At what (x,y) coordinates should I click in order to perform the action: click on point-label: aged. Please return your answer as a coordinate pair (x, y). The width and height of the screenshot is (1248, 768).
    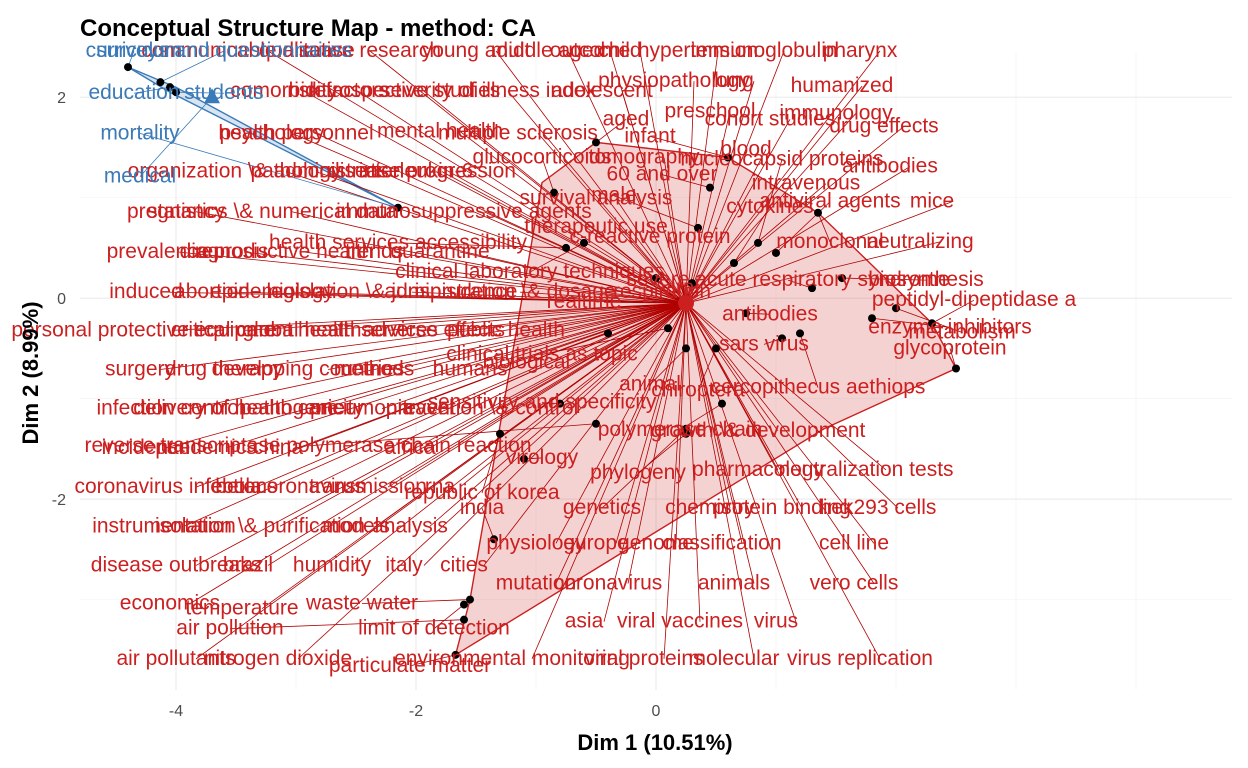
    Looking at the image, I should click on (626, 118).